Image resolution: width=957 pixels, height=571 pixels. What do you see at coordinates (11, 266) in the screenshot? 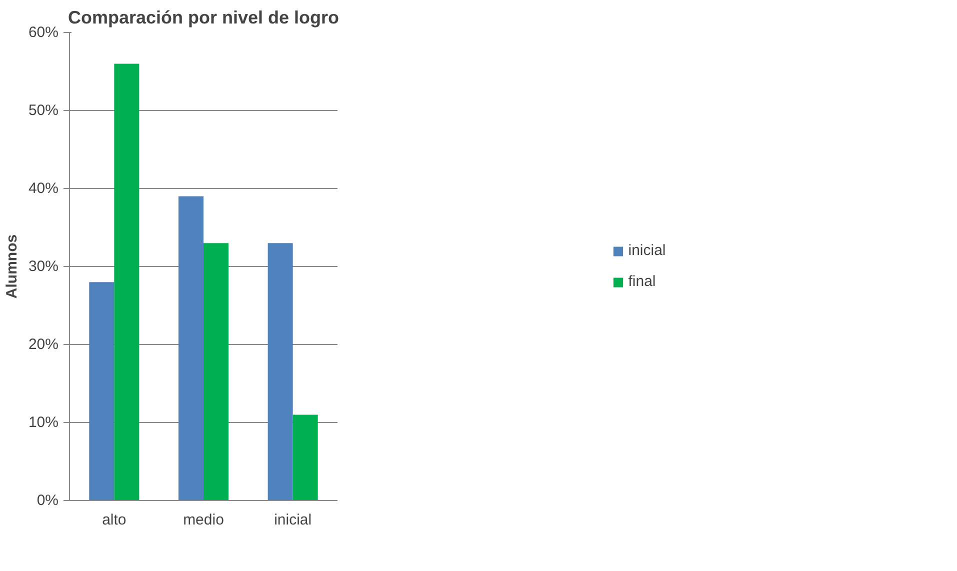
I see `y-axis-title: Alumnos` at bounding box center [11, 266].